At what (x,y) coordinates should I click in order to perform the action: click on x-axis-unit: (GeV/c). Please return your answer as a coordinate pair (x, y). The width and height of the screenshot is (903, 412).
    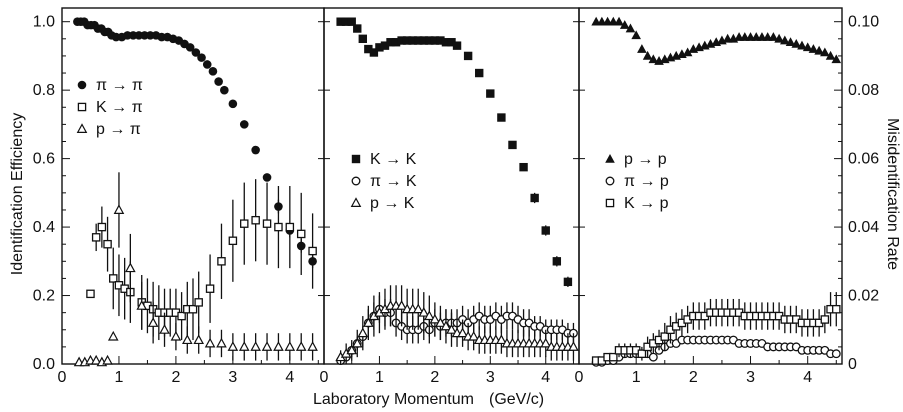
    Looking at the image, I should click on (516, 399).